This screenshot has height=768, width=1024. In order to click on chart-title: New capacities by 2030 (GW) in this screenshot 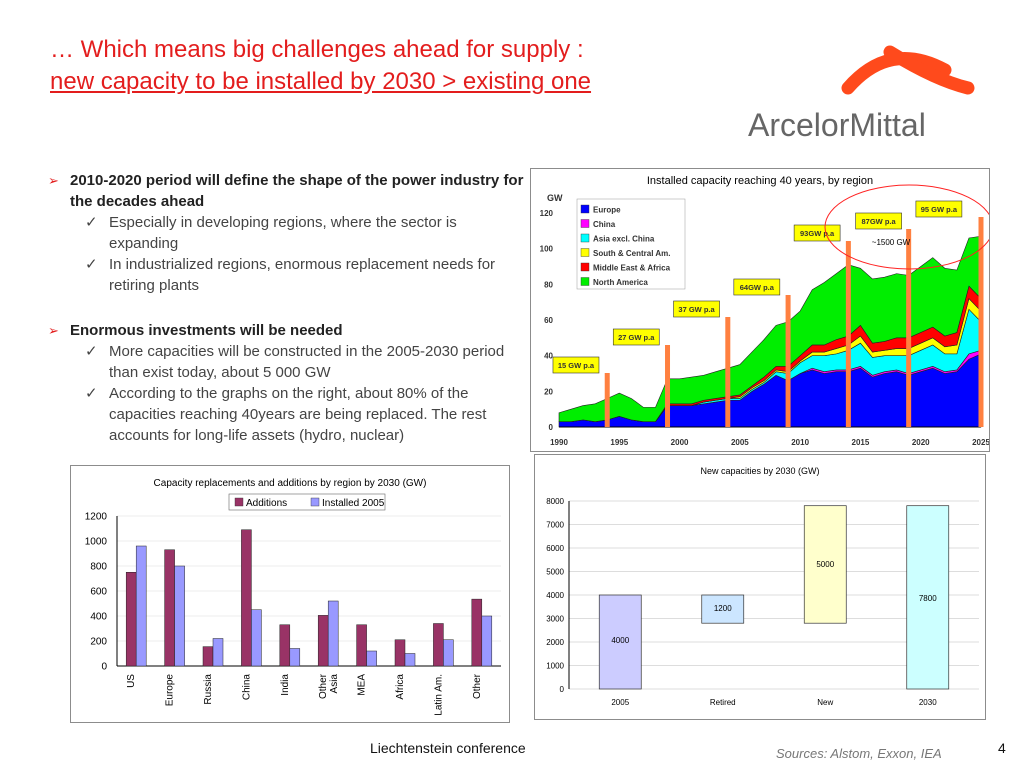, I will do `click(759, 471)`.